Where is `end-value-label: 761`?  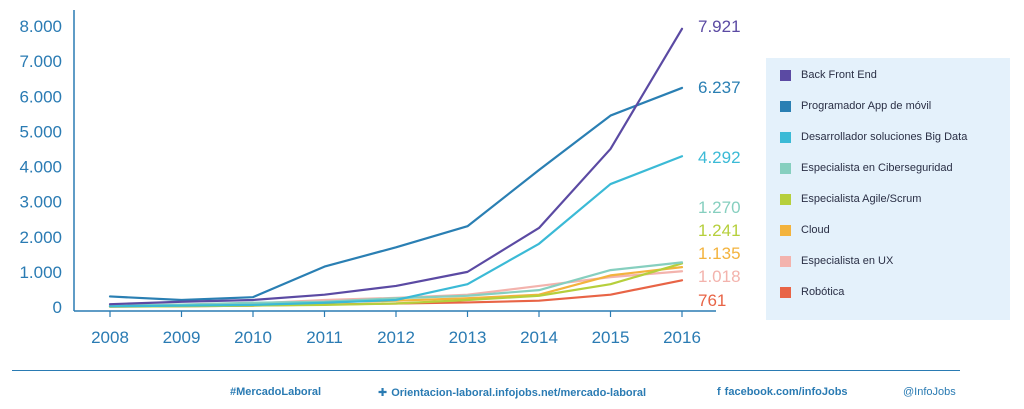
end-value-label: 761 is located at coordinates (712, 300).